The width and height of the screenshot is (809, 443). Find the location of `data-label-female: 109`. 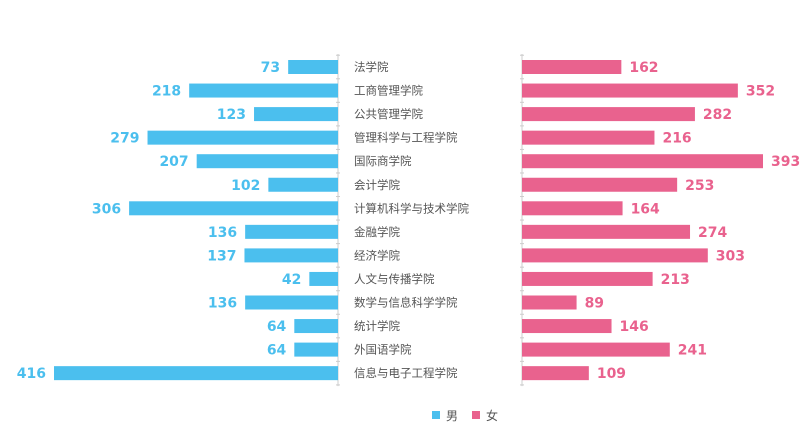

data-label-female: 109 is located at coordinates (611, 374).